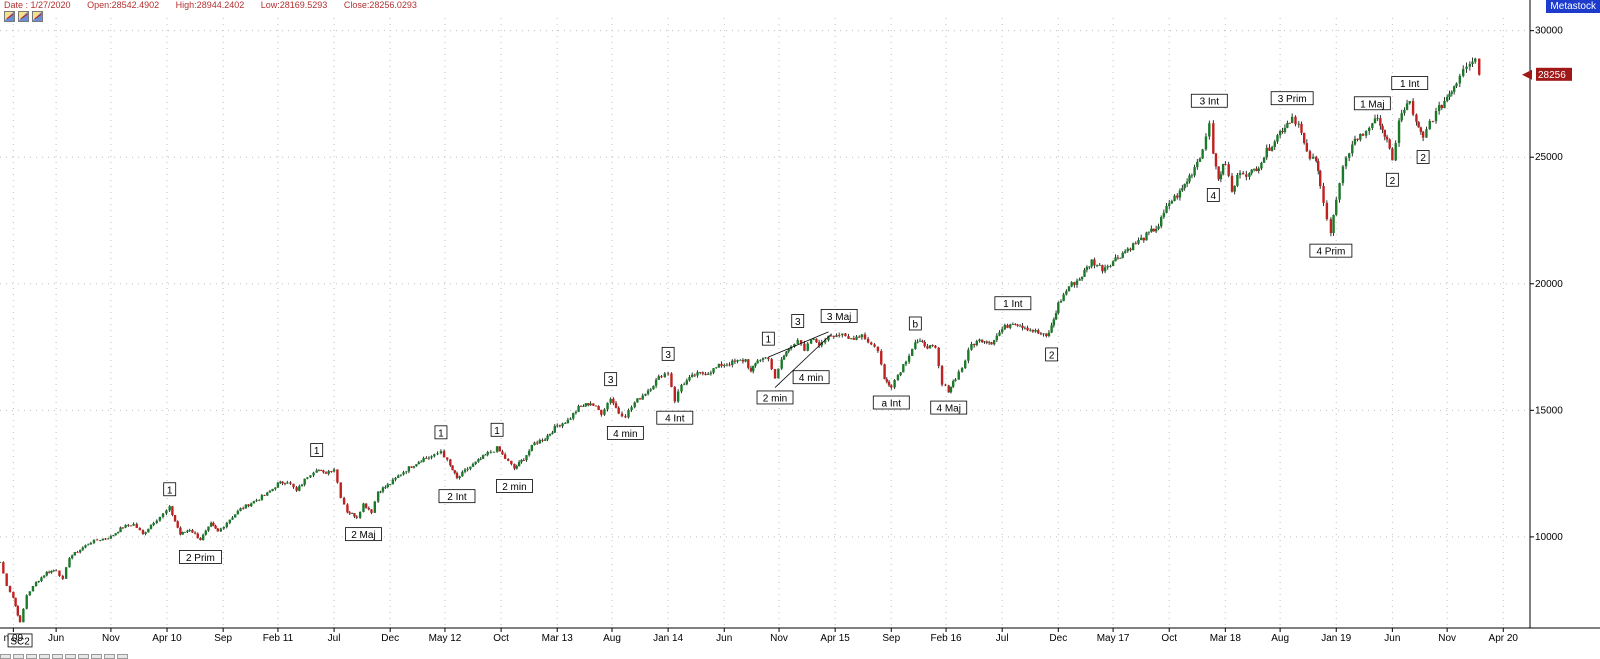 Image resolution: width=1600 pixels, height=659 pixels. I want to click on wave-label: 2 Int, so click(457, 496).